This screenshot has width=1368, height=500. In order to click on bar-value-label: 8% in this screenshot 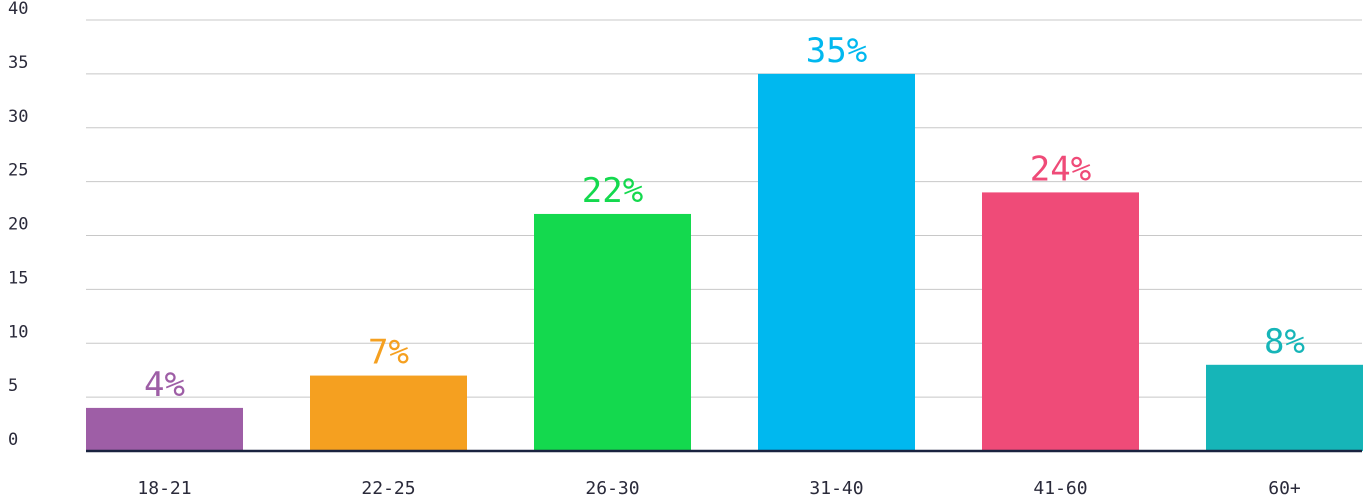, I will do `click(1284, 342)`.